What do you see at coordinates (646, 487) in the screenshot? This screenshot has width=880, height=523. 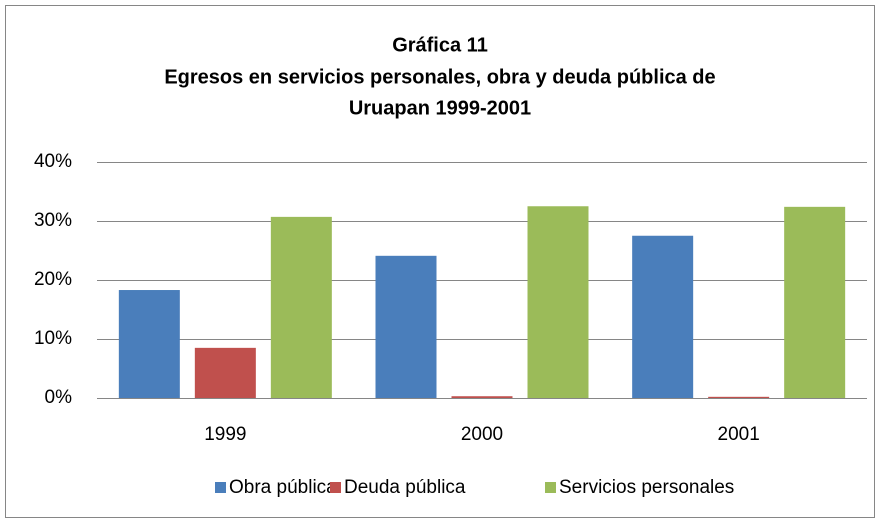 I see `legend-label: Servicios personales` at bounding box center [646, 487].